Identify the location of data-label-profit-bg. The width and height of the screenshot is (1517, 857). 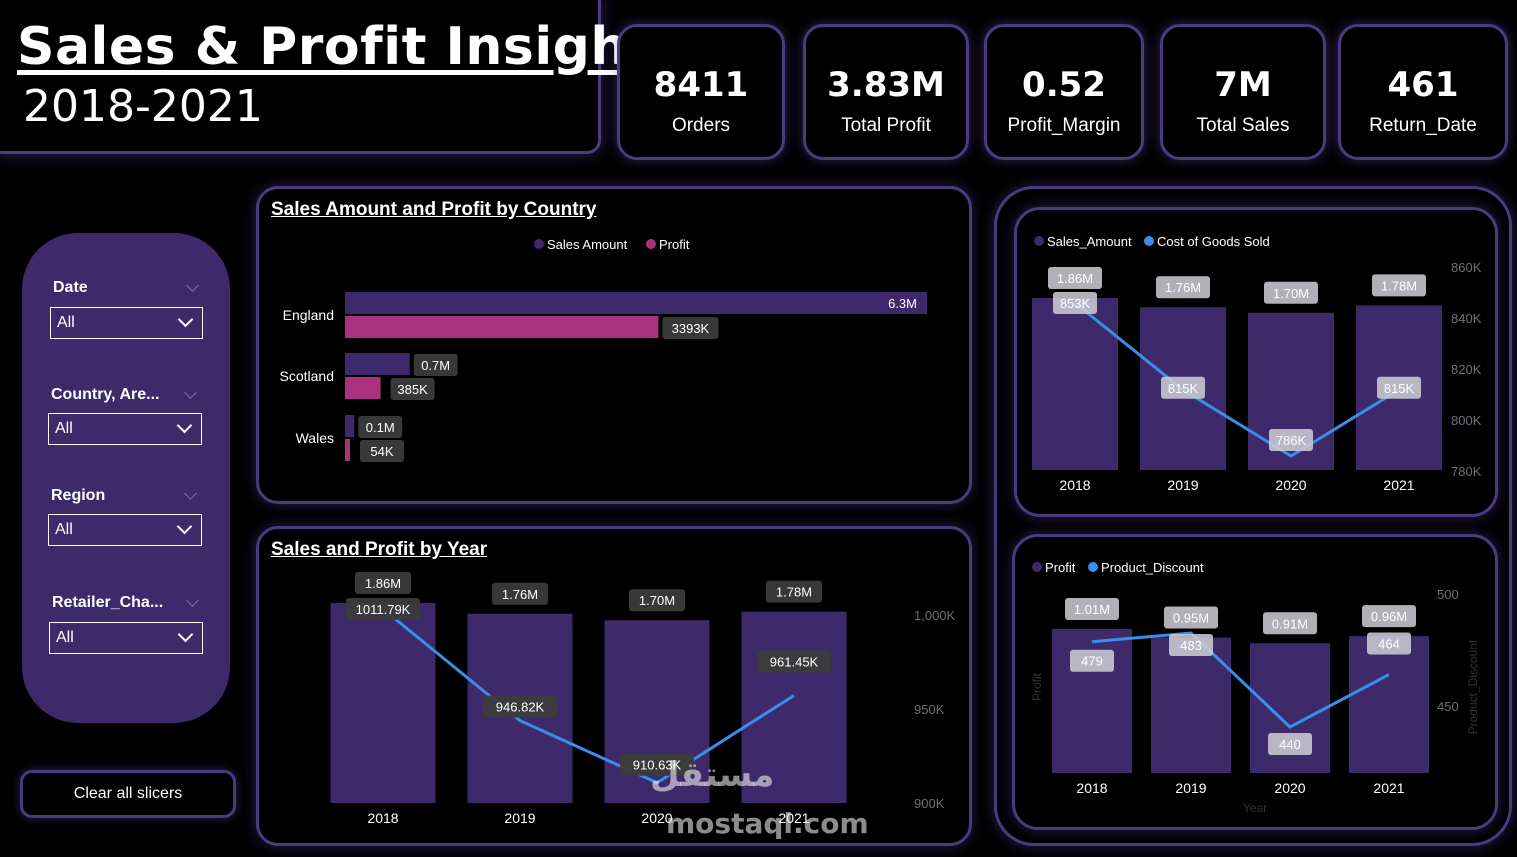
(412, 389).